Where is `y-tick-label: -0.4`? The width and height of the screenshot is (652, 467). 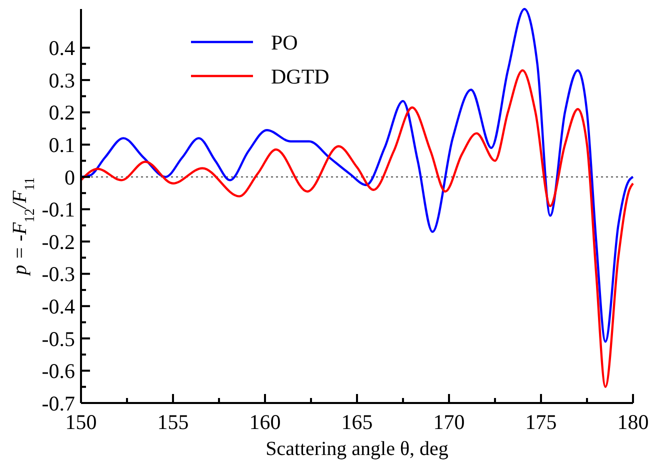
y-tick-label: -0.4 is located at coordinates (59, 306).